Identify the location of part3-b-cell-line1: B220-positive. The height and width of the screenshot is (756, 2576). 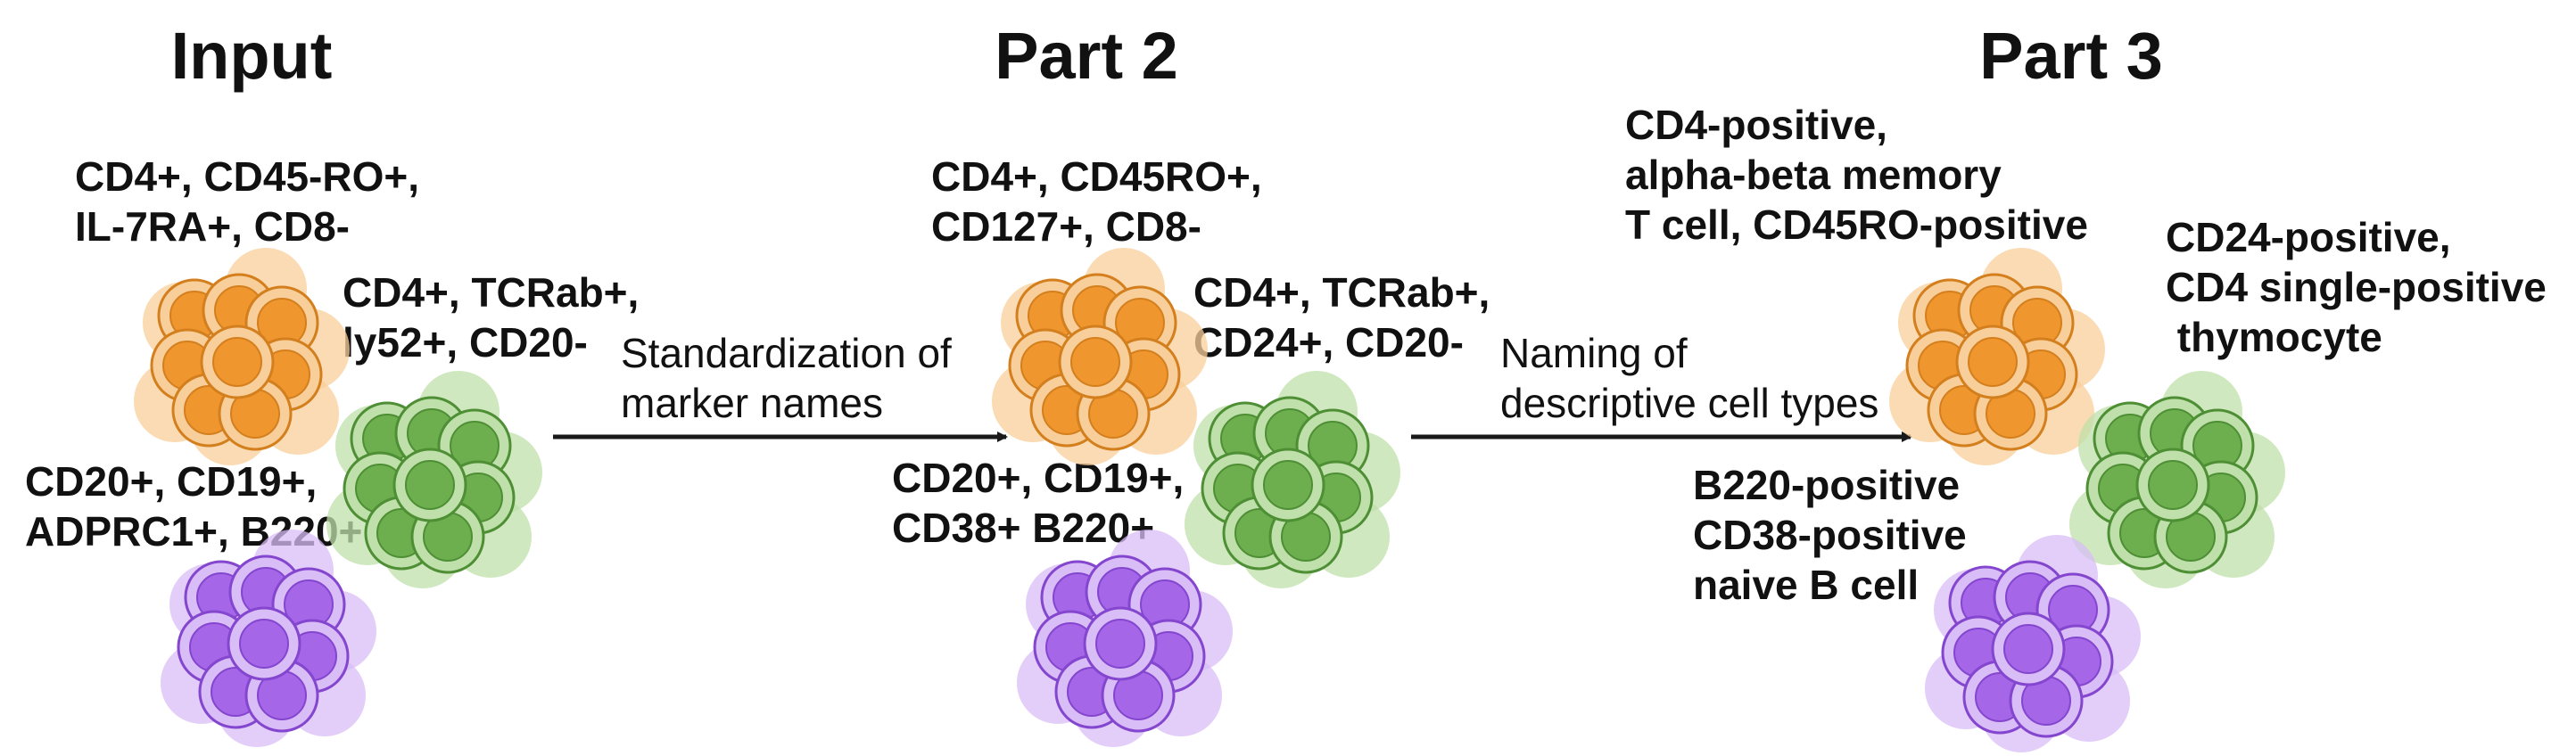
(1827, 485).